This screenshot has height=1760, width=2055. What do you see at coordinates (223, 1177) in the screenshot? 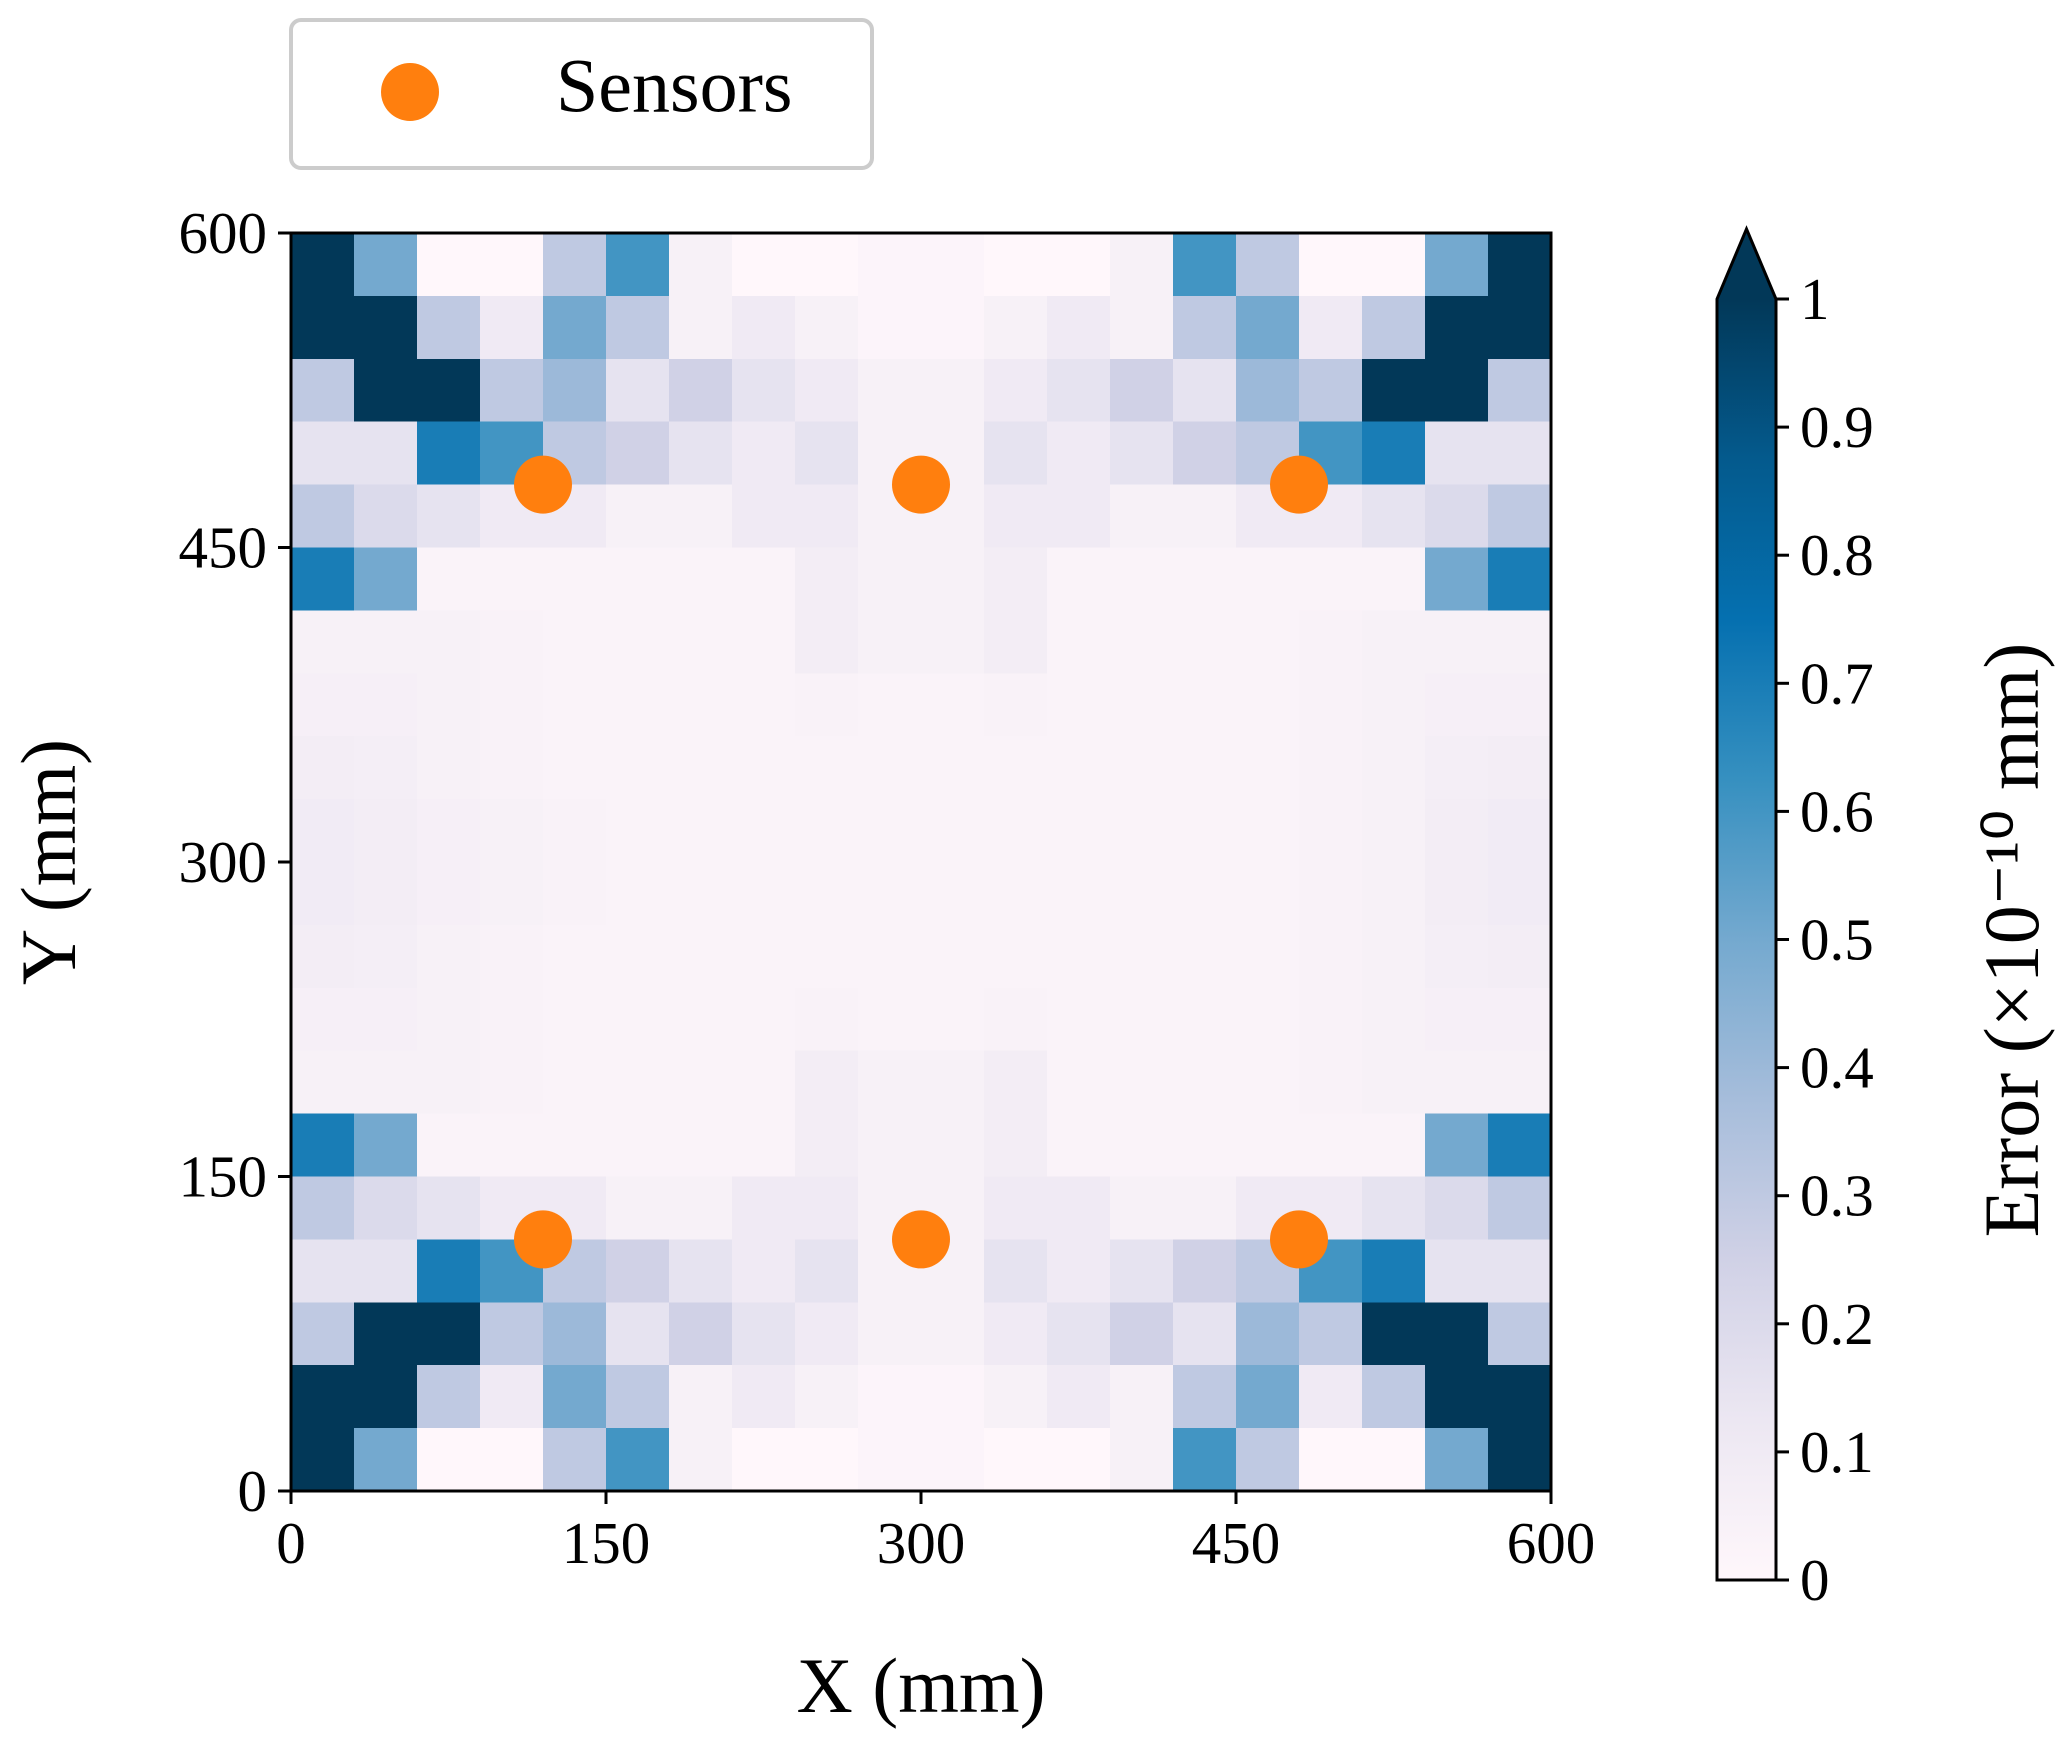
I see `y-tick-label: 150` at bounding box center [223, 1177].